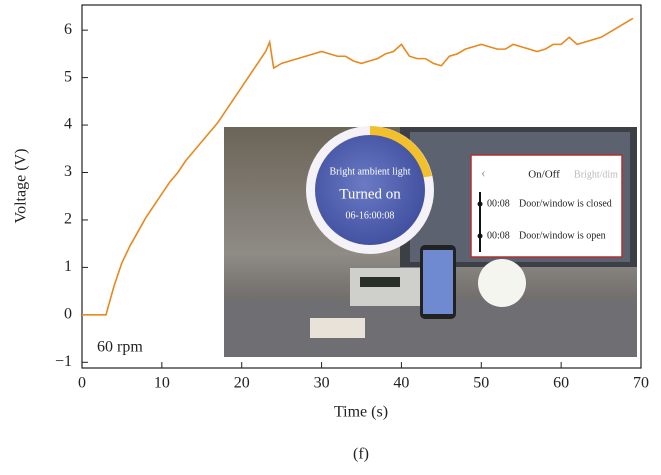 This screenshot has width=661, height=475. I want to click on y-tick-label: 6, so click(68, 29).